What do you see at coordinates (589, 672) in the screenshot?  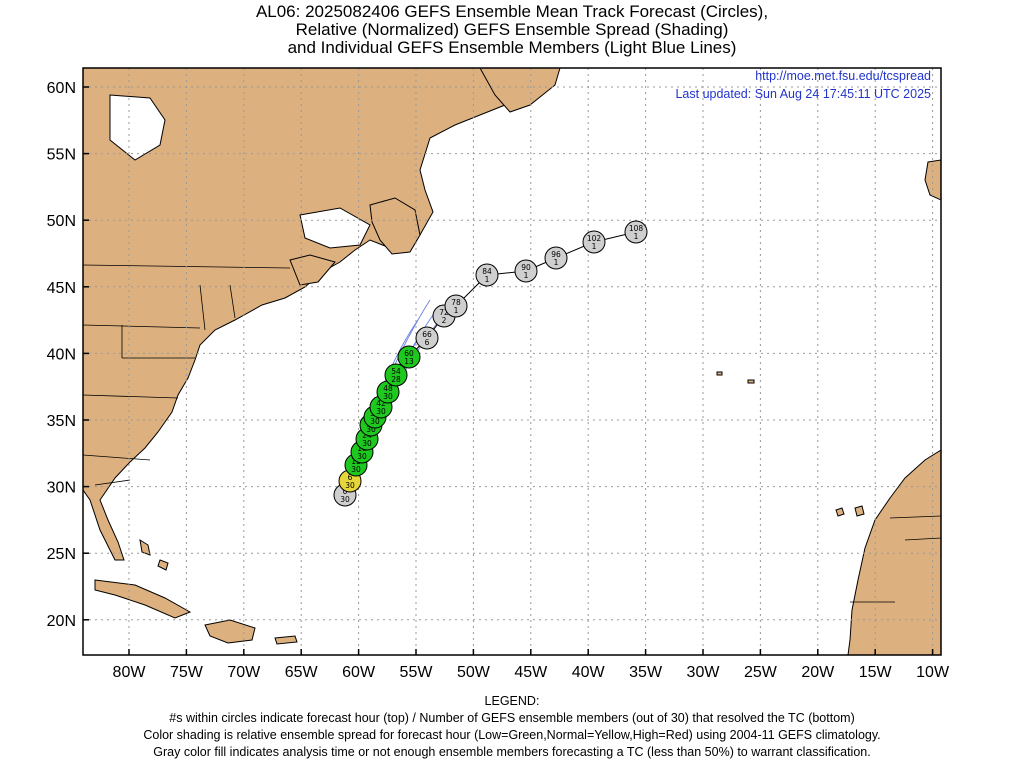 I see `lon-label: 40W` at bounding box center [589, 672].